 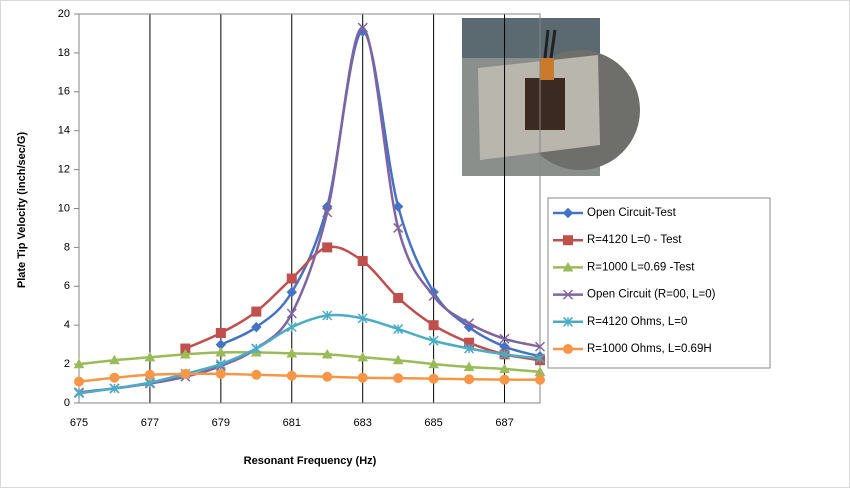 I want to click on y-tick-label: 20, so click(x=64, y=14).